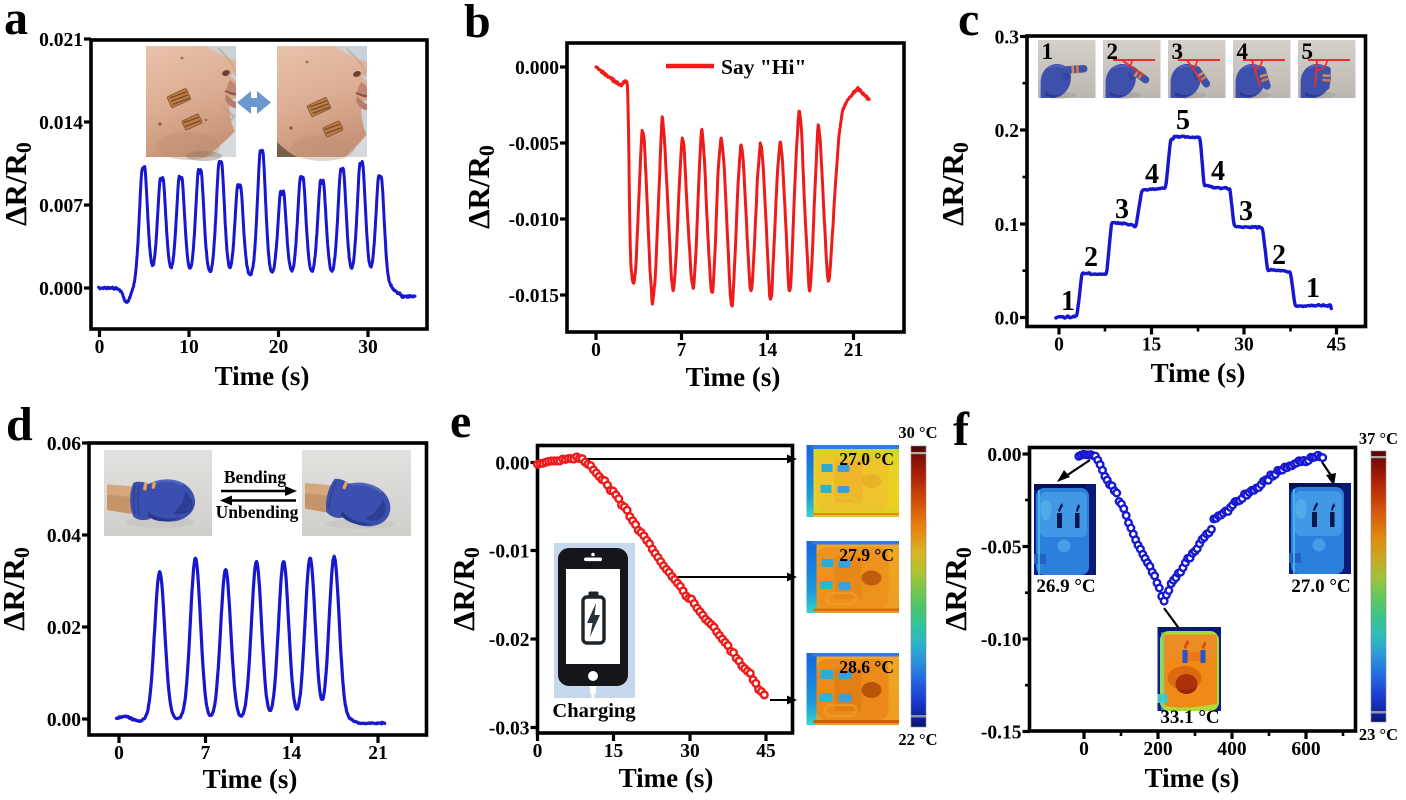 This screenshot has width=1406, height=800. I want to click on svg-text: 30 °C, so click(917, 432).